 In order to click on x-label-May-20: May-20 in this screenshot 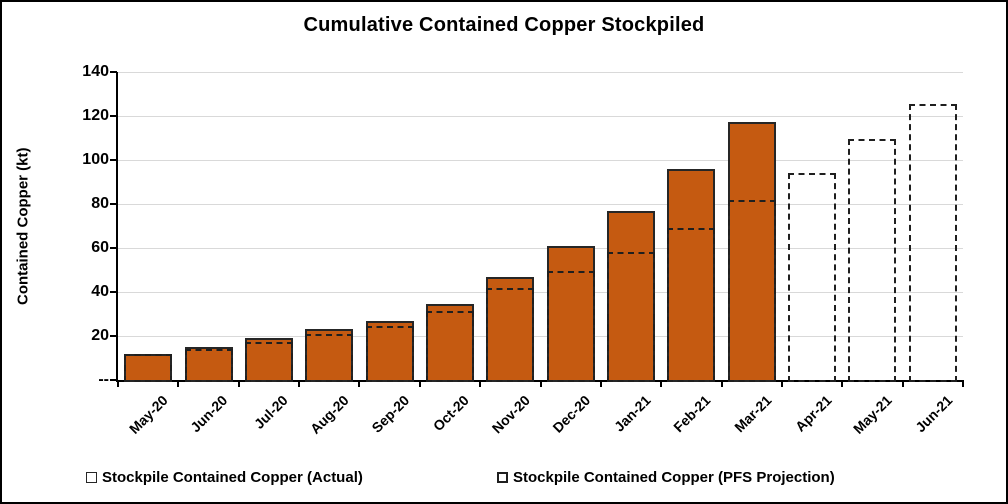, I will do `click(148, 414)`.